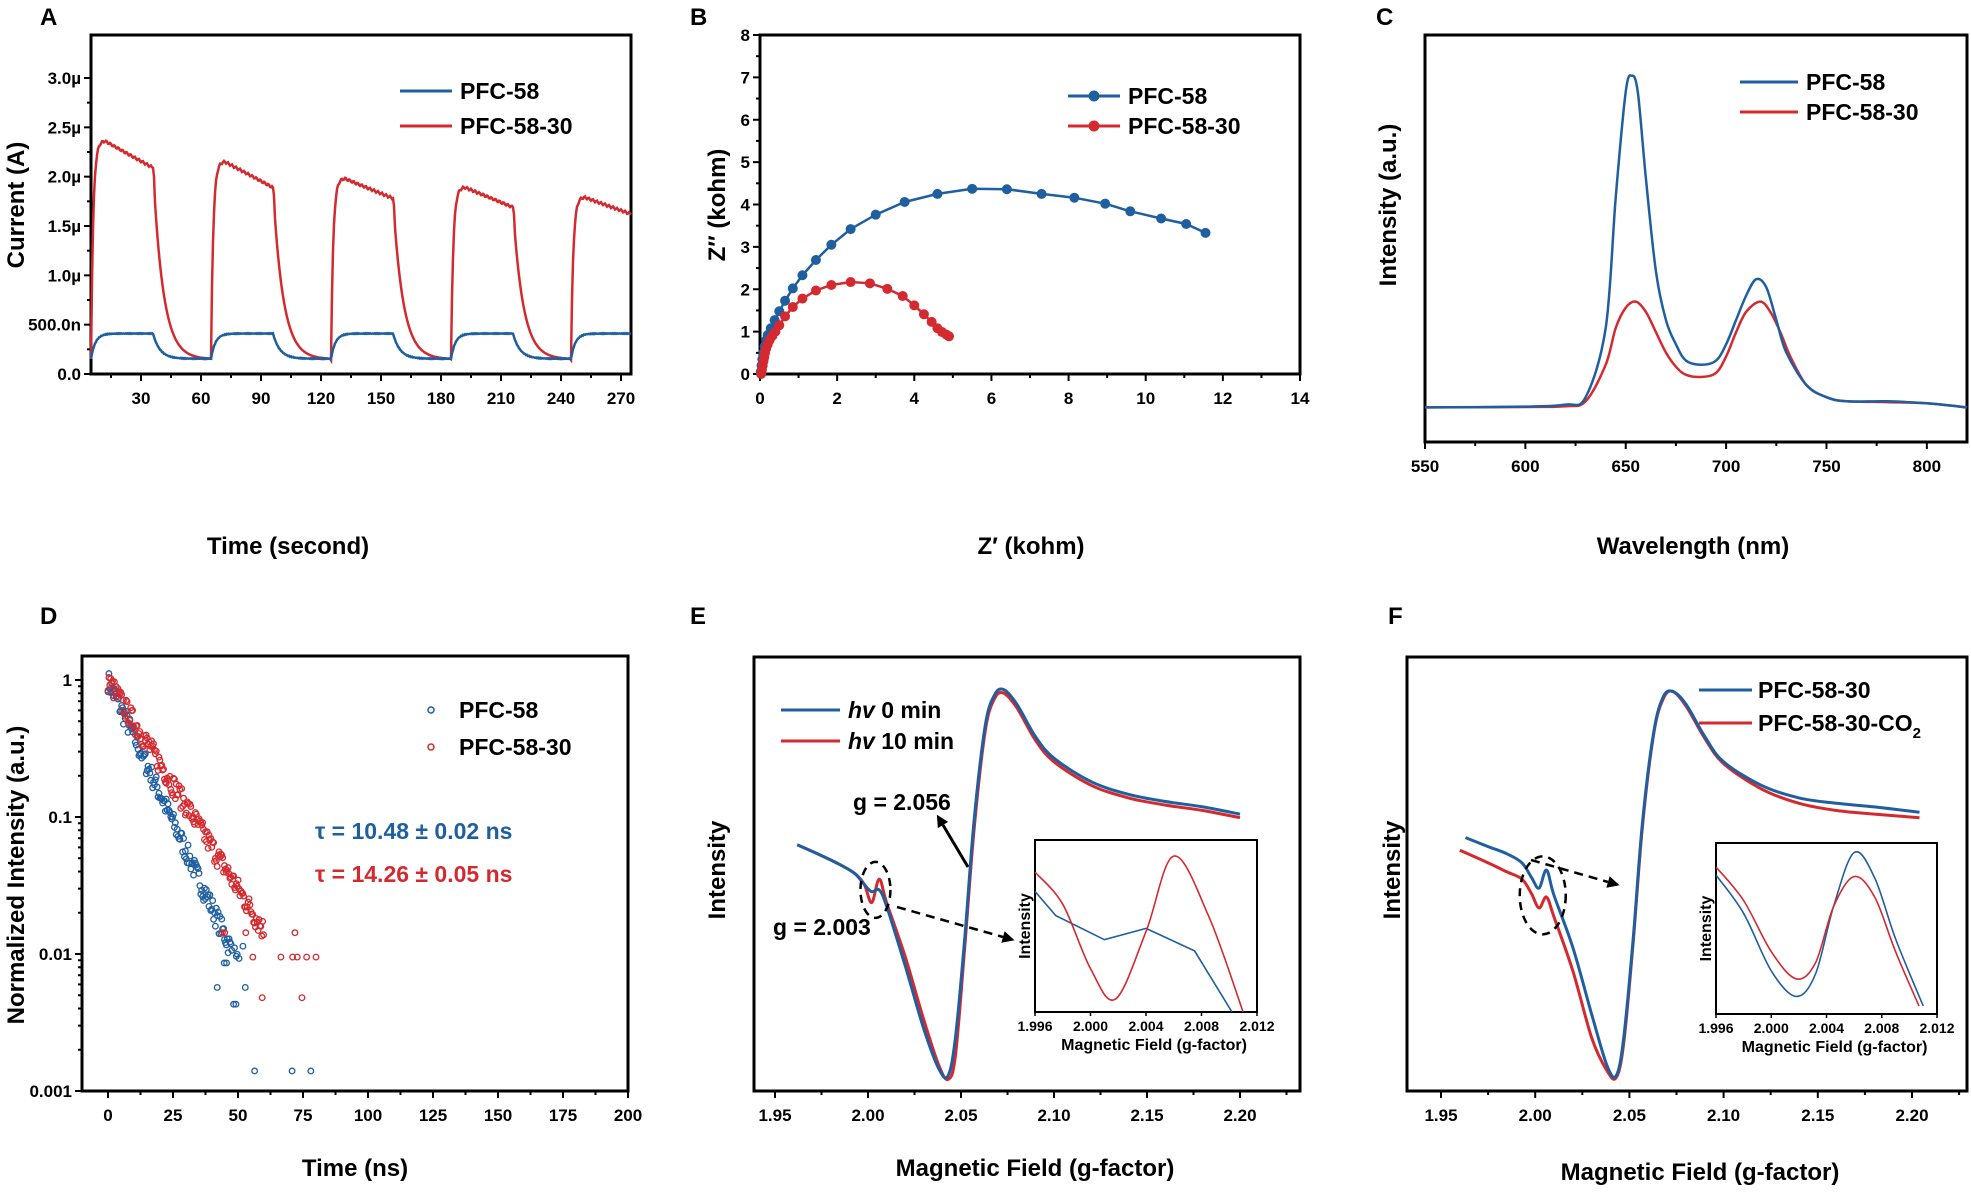 This screenshot has width=1971, height=1197. I want to click on inset-x-tick-label: 2.000, so click(1090, 1026).